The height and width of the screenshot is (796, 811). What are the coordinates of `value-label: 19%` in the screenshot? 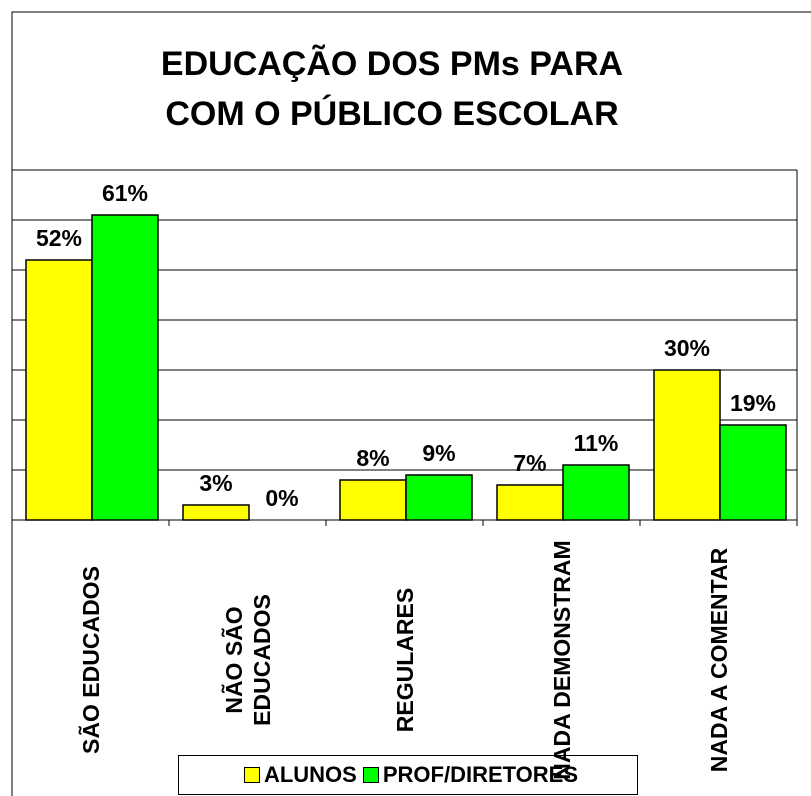 It's located at (753, 403).